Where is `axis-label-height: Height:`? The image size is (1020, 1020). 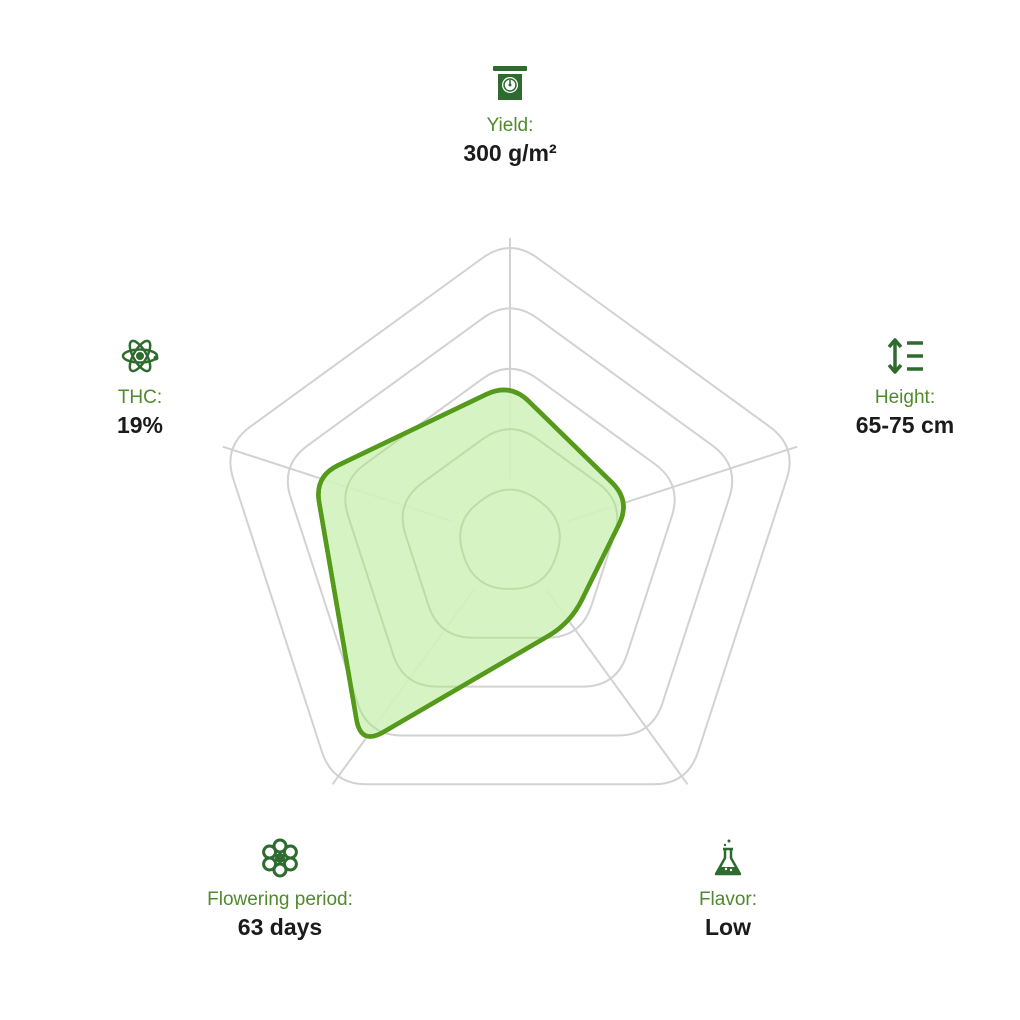 axis-label-height: Height: is located at coordinates (905, 397).